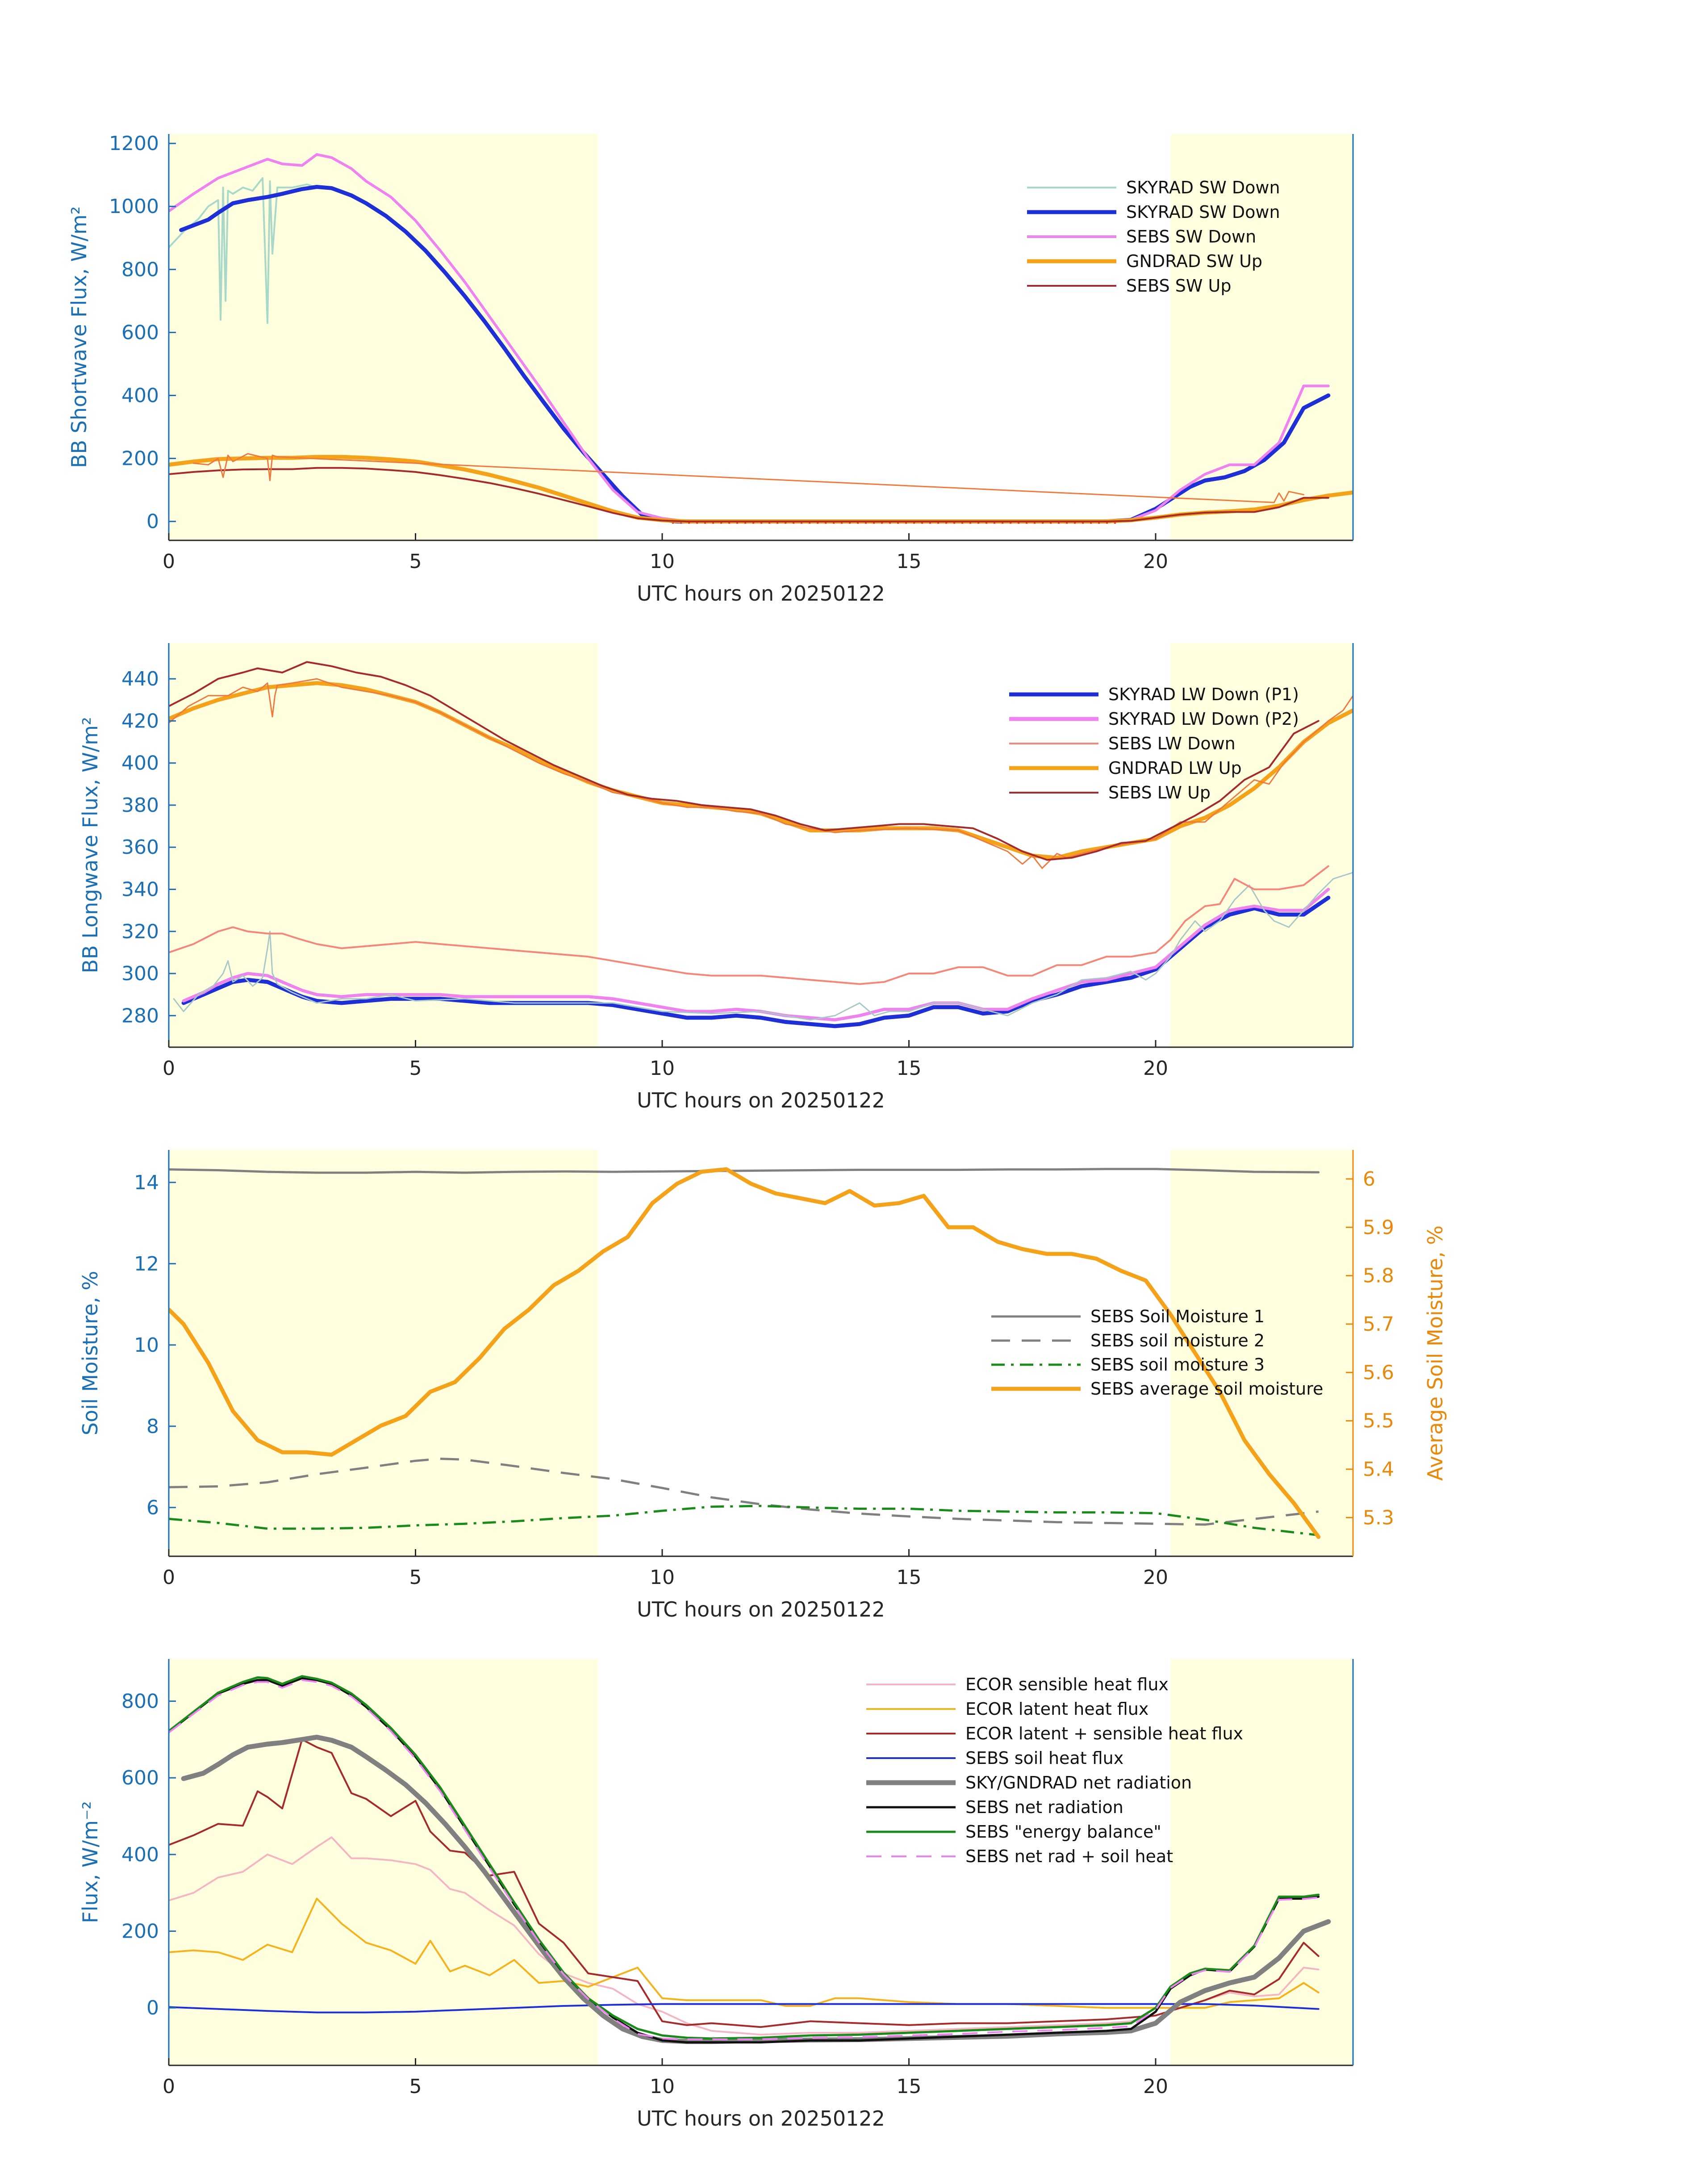 The image size is (1708, 2177). I want to click on y-right-tick-label: 5.3, so click(1378, 1517).